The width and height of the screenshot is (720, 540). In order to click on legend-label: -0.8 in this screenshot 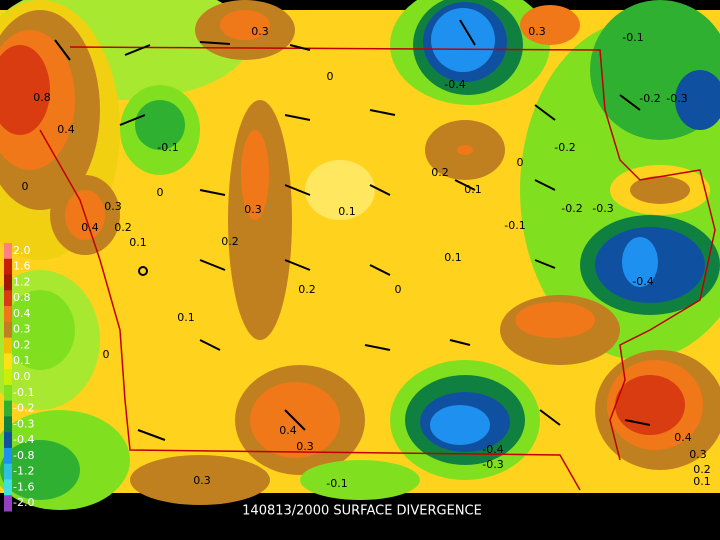, I will do `click(23, 455)`.